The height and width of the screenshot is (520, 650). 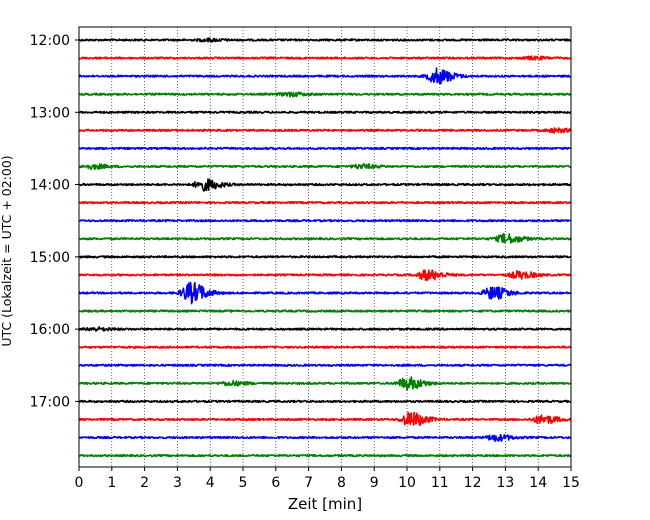 What do you see at coordinates (111, 483) in the screenshot?
I see `x-tick-label: 1` at bounding box center [111, 483].